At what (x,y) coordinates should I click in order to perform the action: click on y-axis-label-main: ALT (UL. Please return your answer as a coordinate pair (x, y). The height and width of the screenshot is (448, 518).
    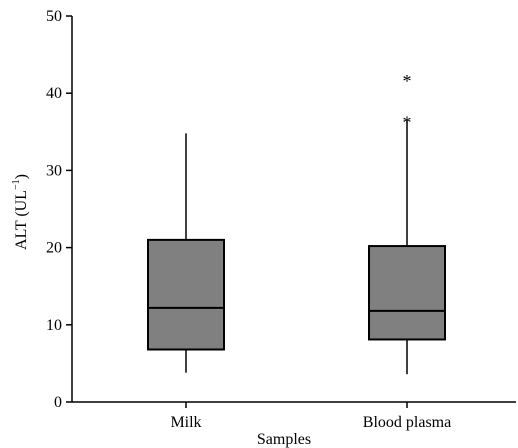
    Looking at the image, I should click on (21, 220).